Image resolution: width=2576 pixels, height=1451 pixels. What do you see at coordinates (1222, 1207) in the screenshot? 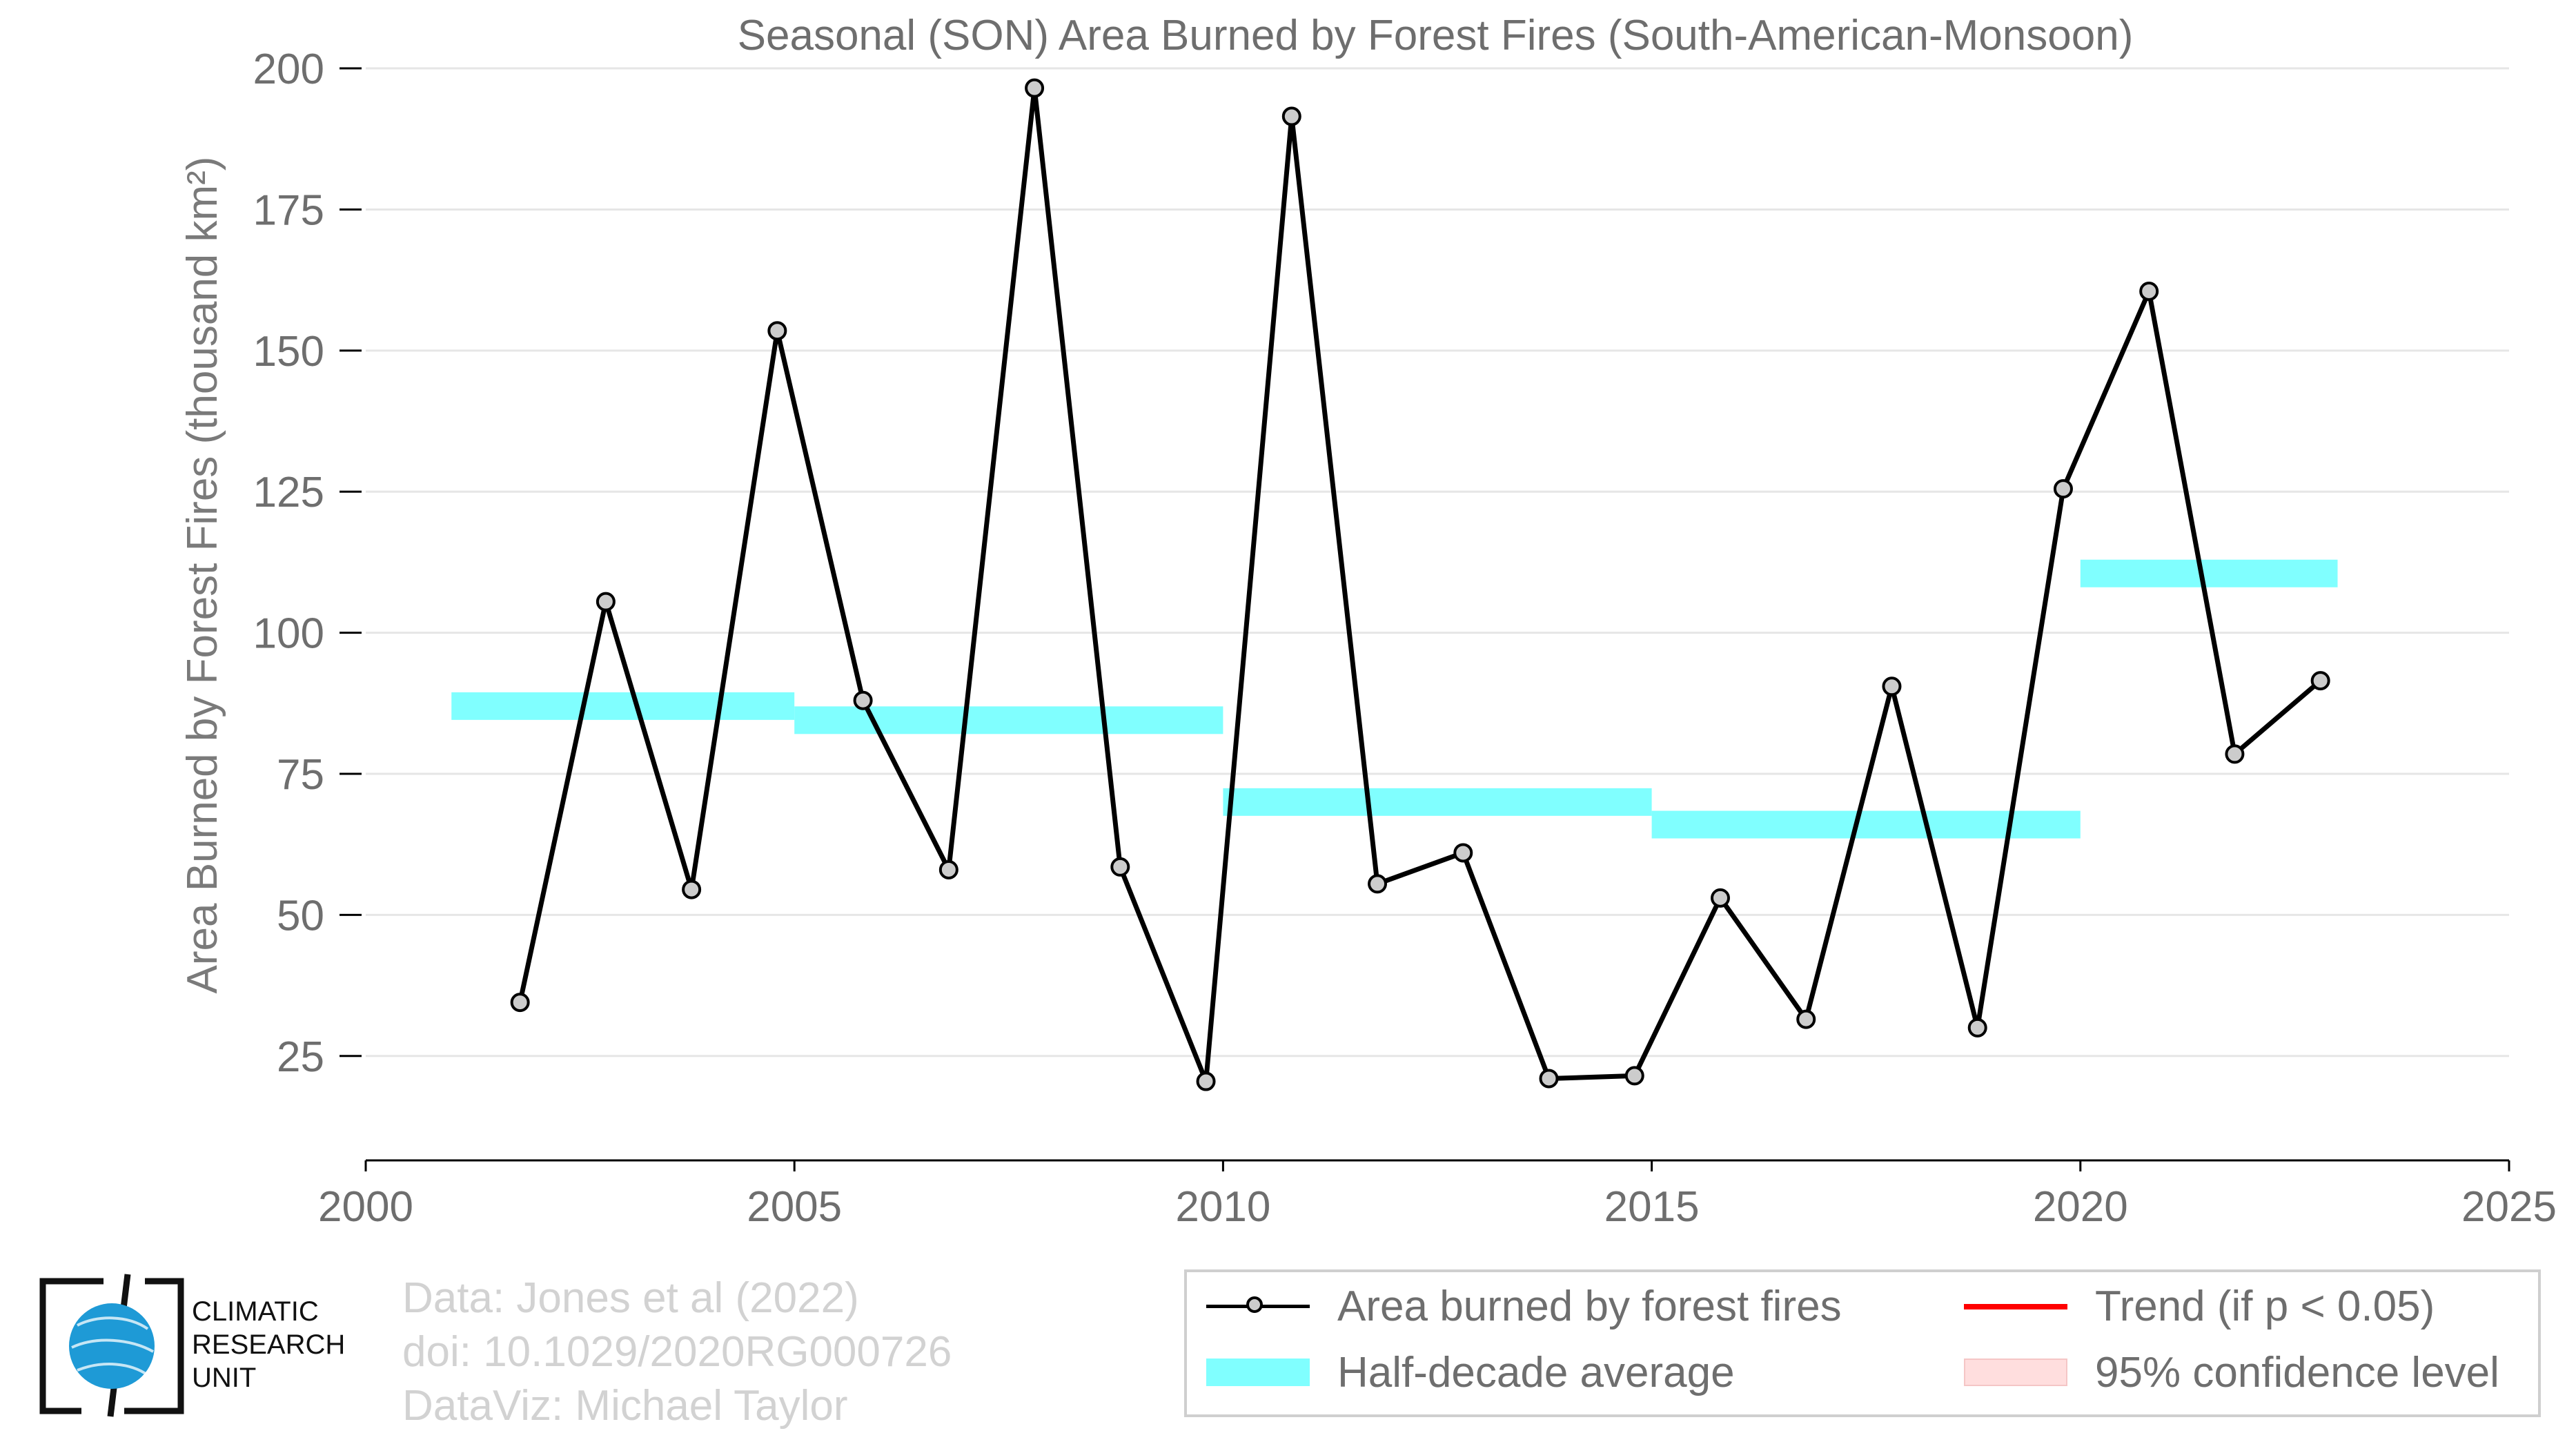
I see `x-tick-label-2010: 2010` at bounding box center [1222, 1207].